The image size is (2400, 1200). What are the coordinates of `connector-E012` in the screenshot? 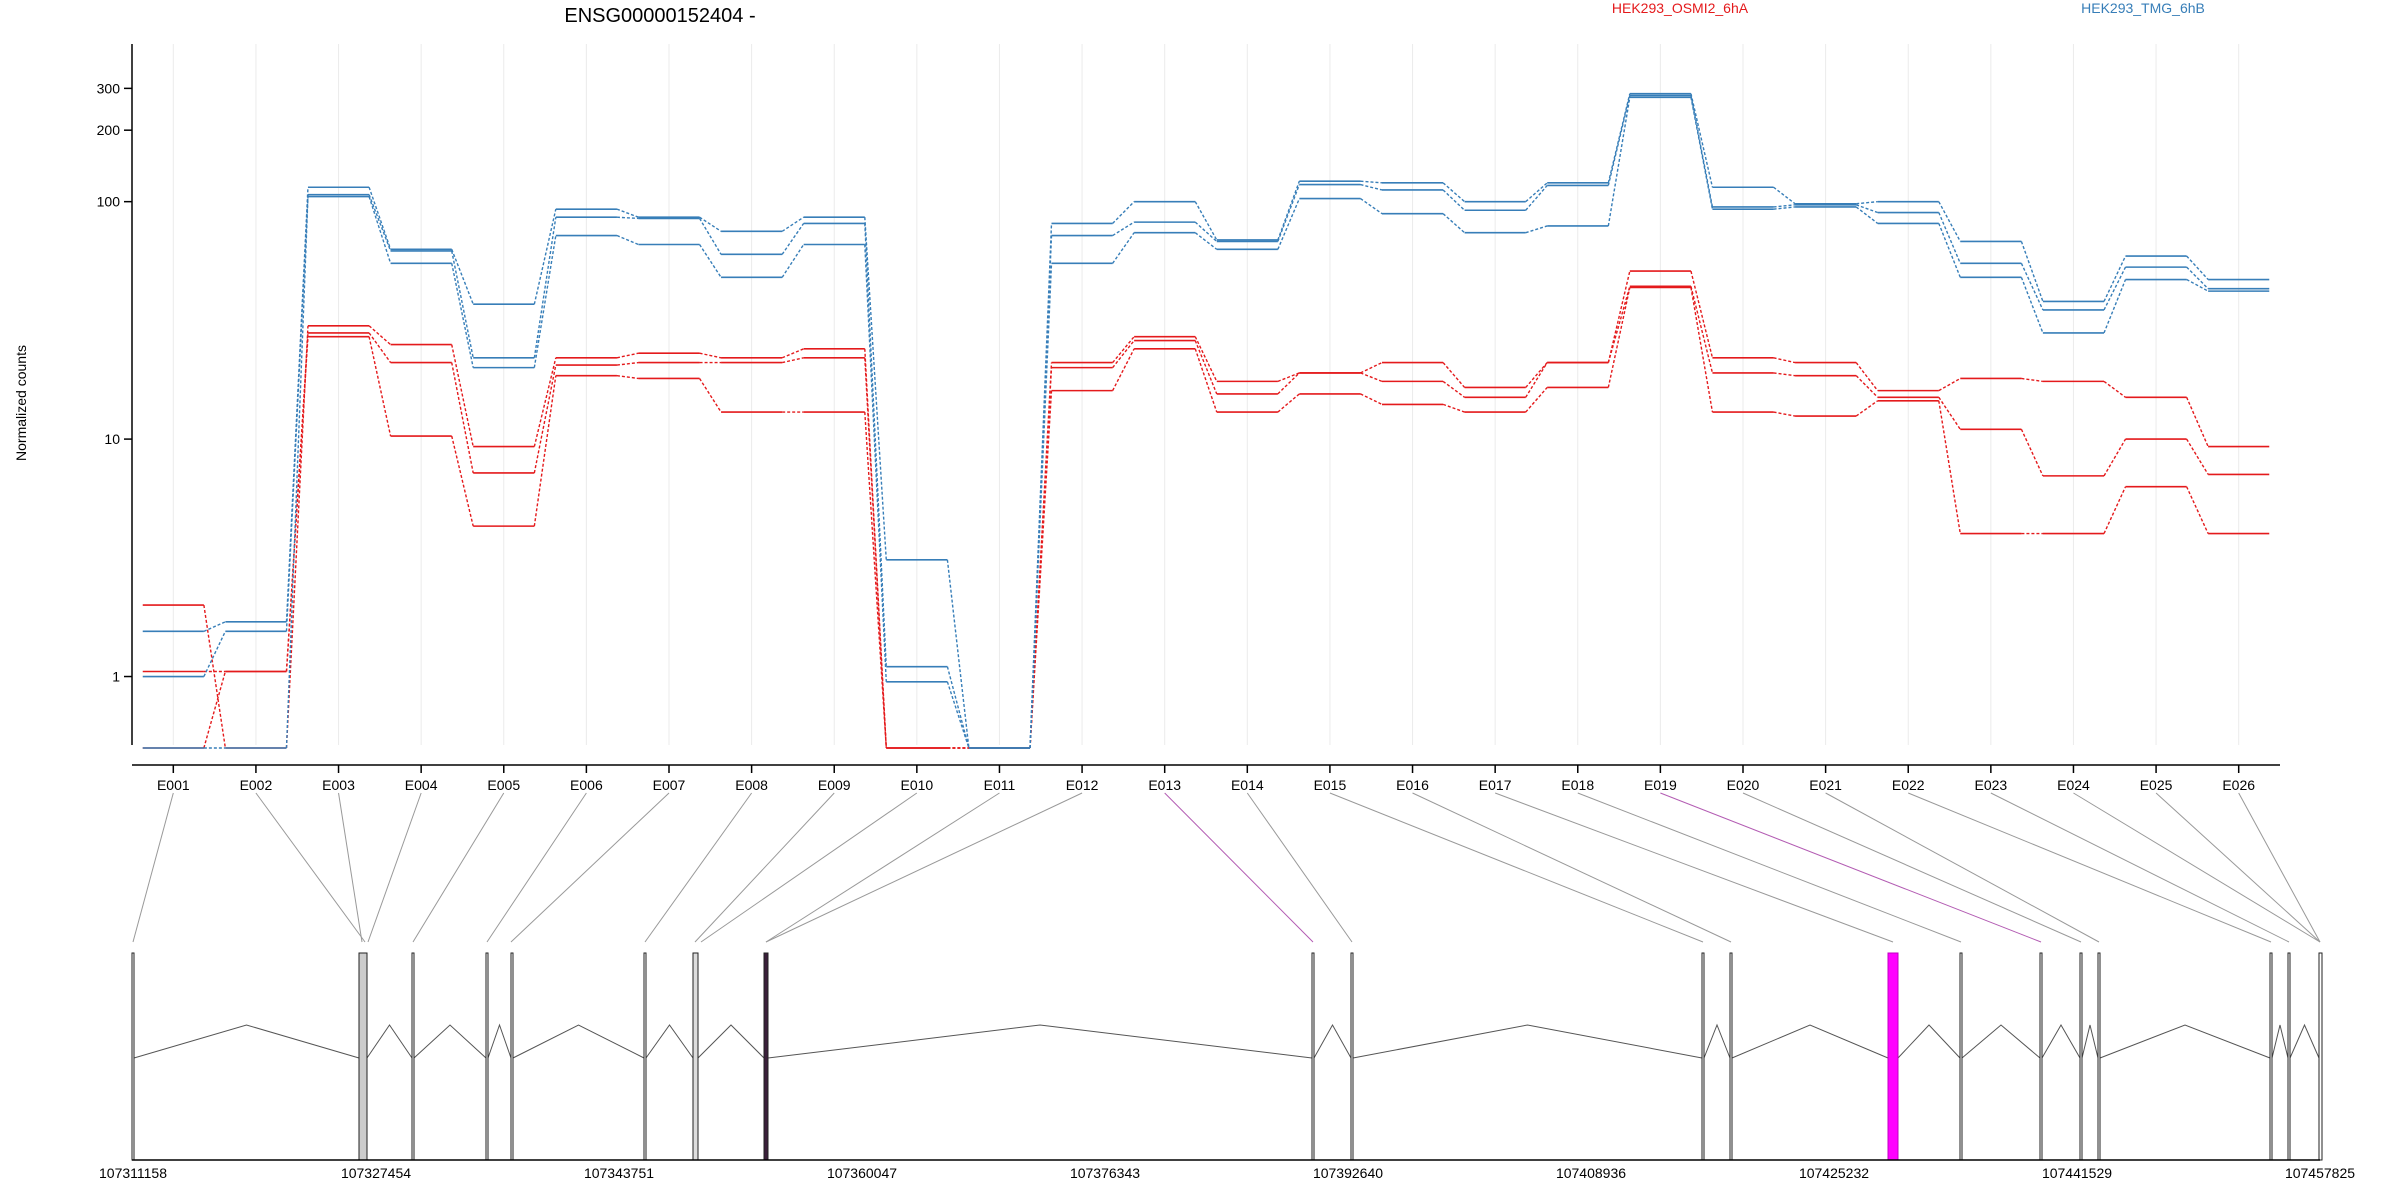 It's located at (924, 867).